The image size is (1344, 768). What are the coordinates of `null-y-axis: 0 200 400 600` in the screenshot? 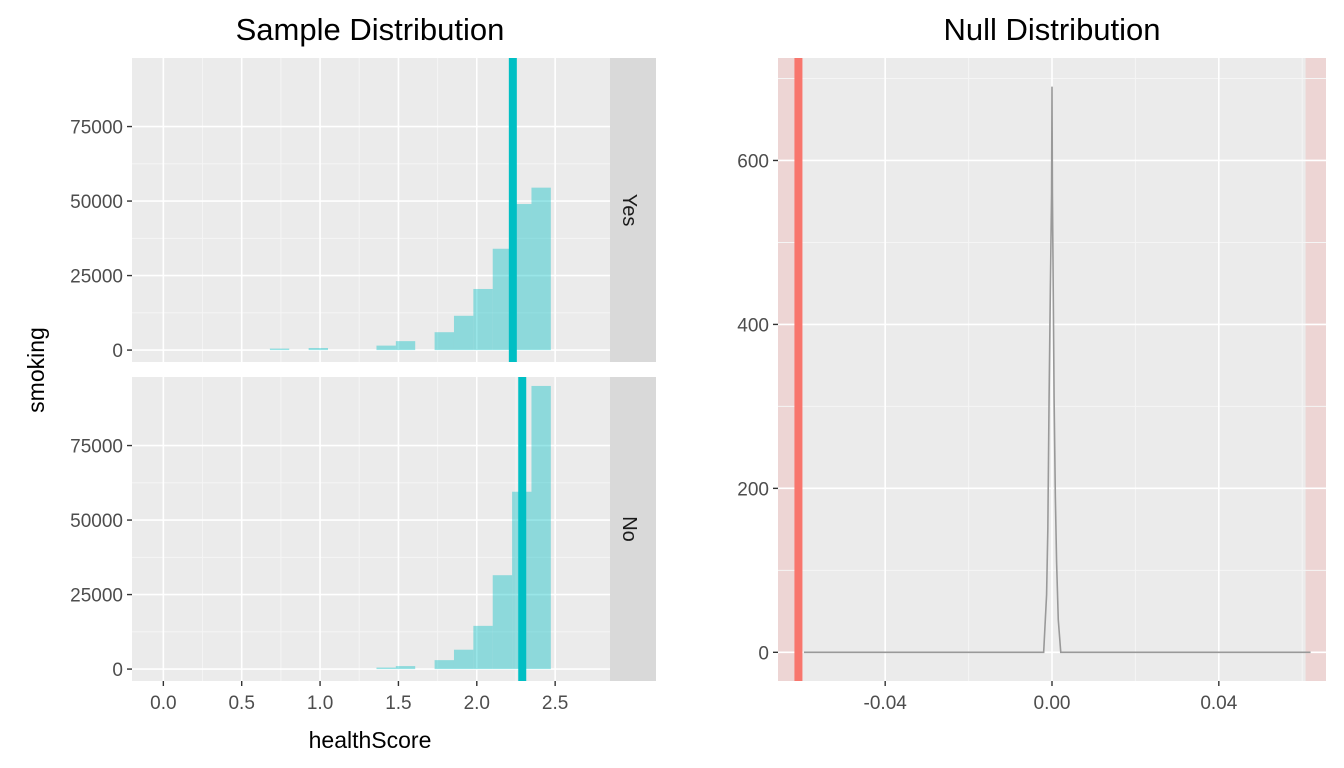 It's located at (757, 407).